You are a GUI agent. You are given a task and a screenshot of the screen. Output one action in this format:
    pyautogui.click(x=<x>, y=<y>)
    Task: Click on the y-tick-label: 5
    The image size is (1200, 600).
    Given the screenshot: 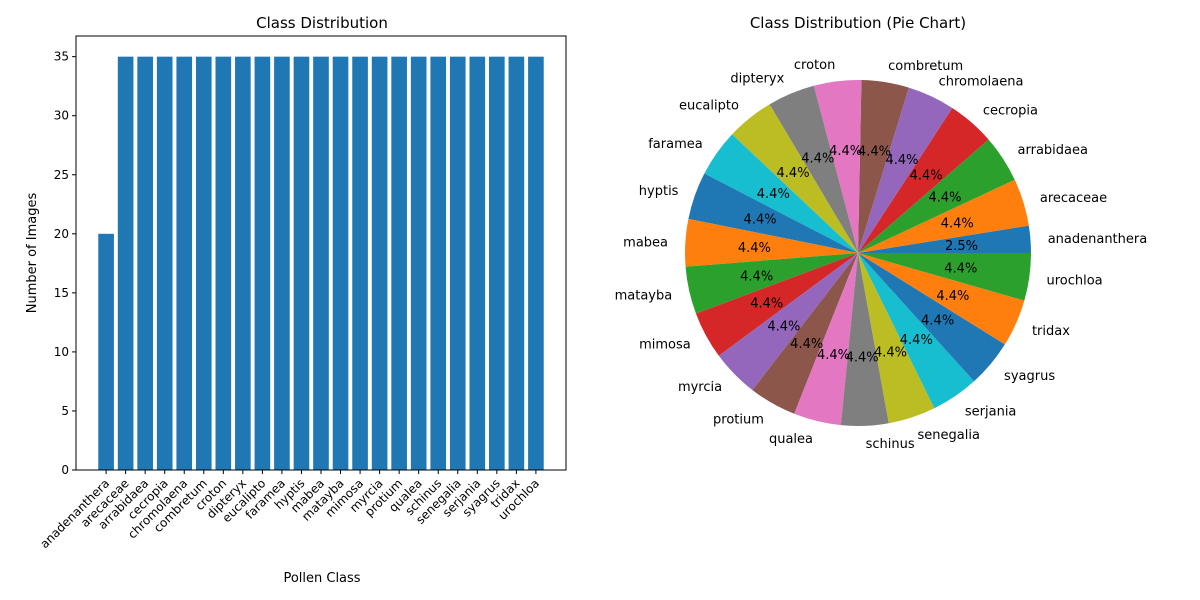 What is the action you would take?
    pyautogui.click(x=65, y=411)
    